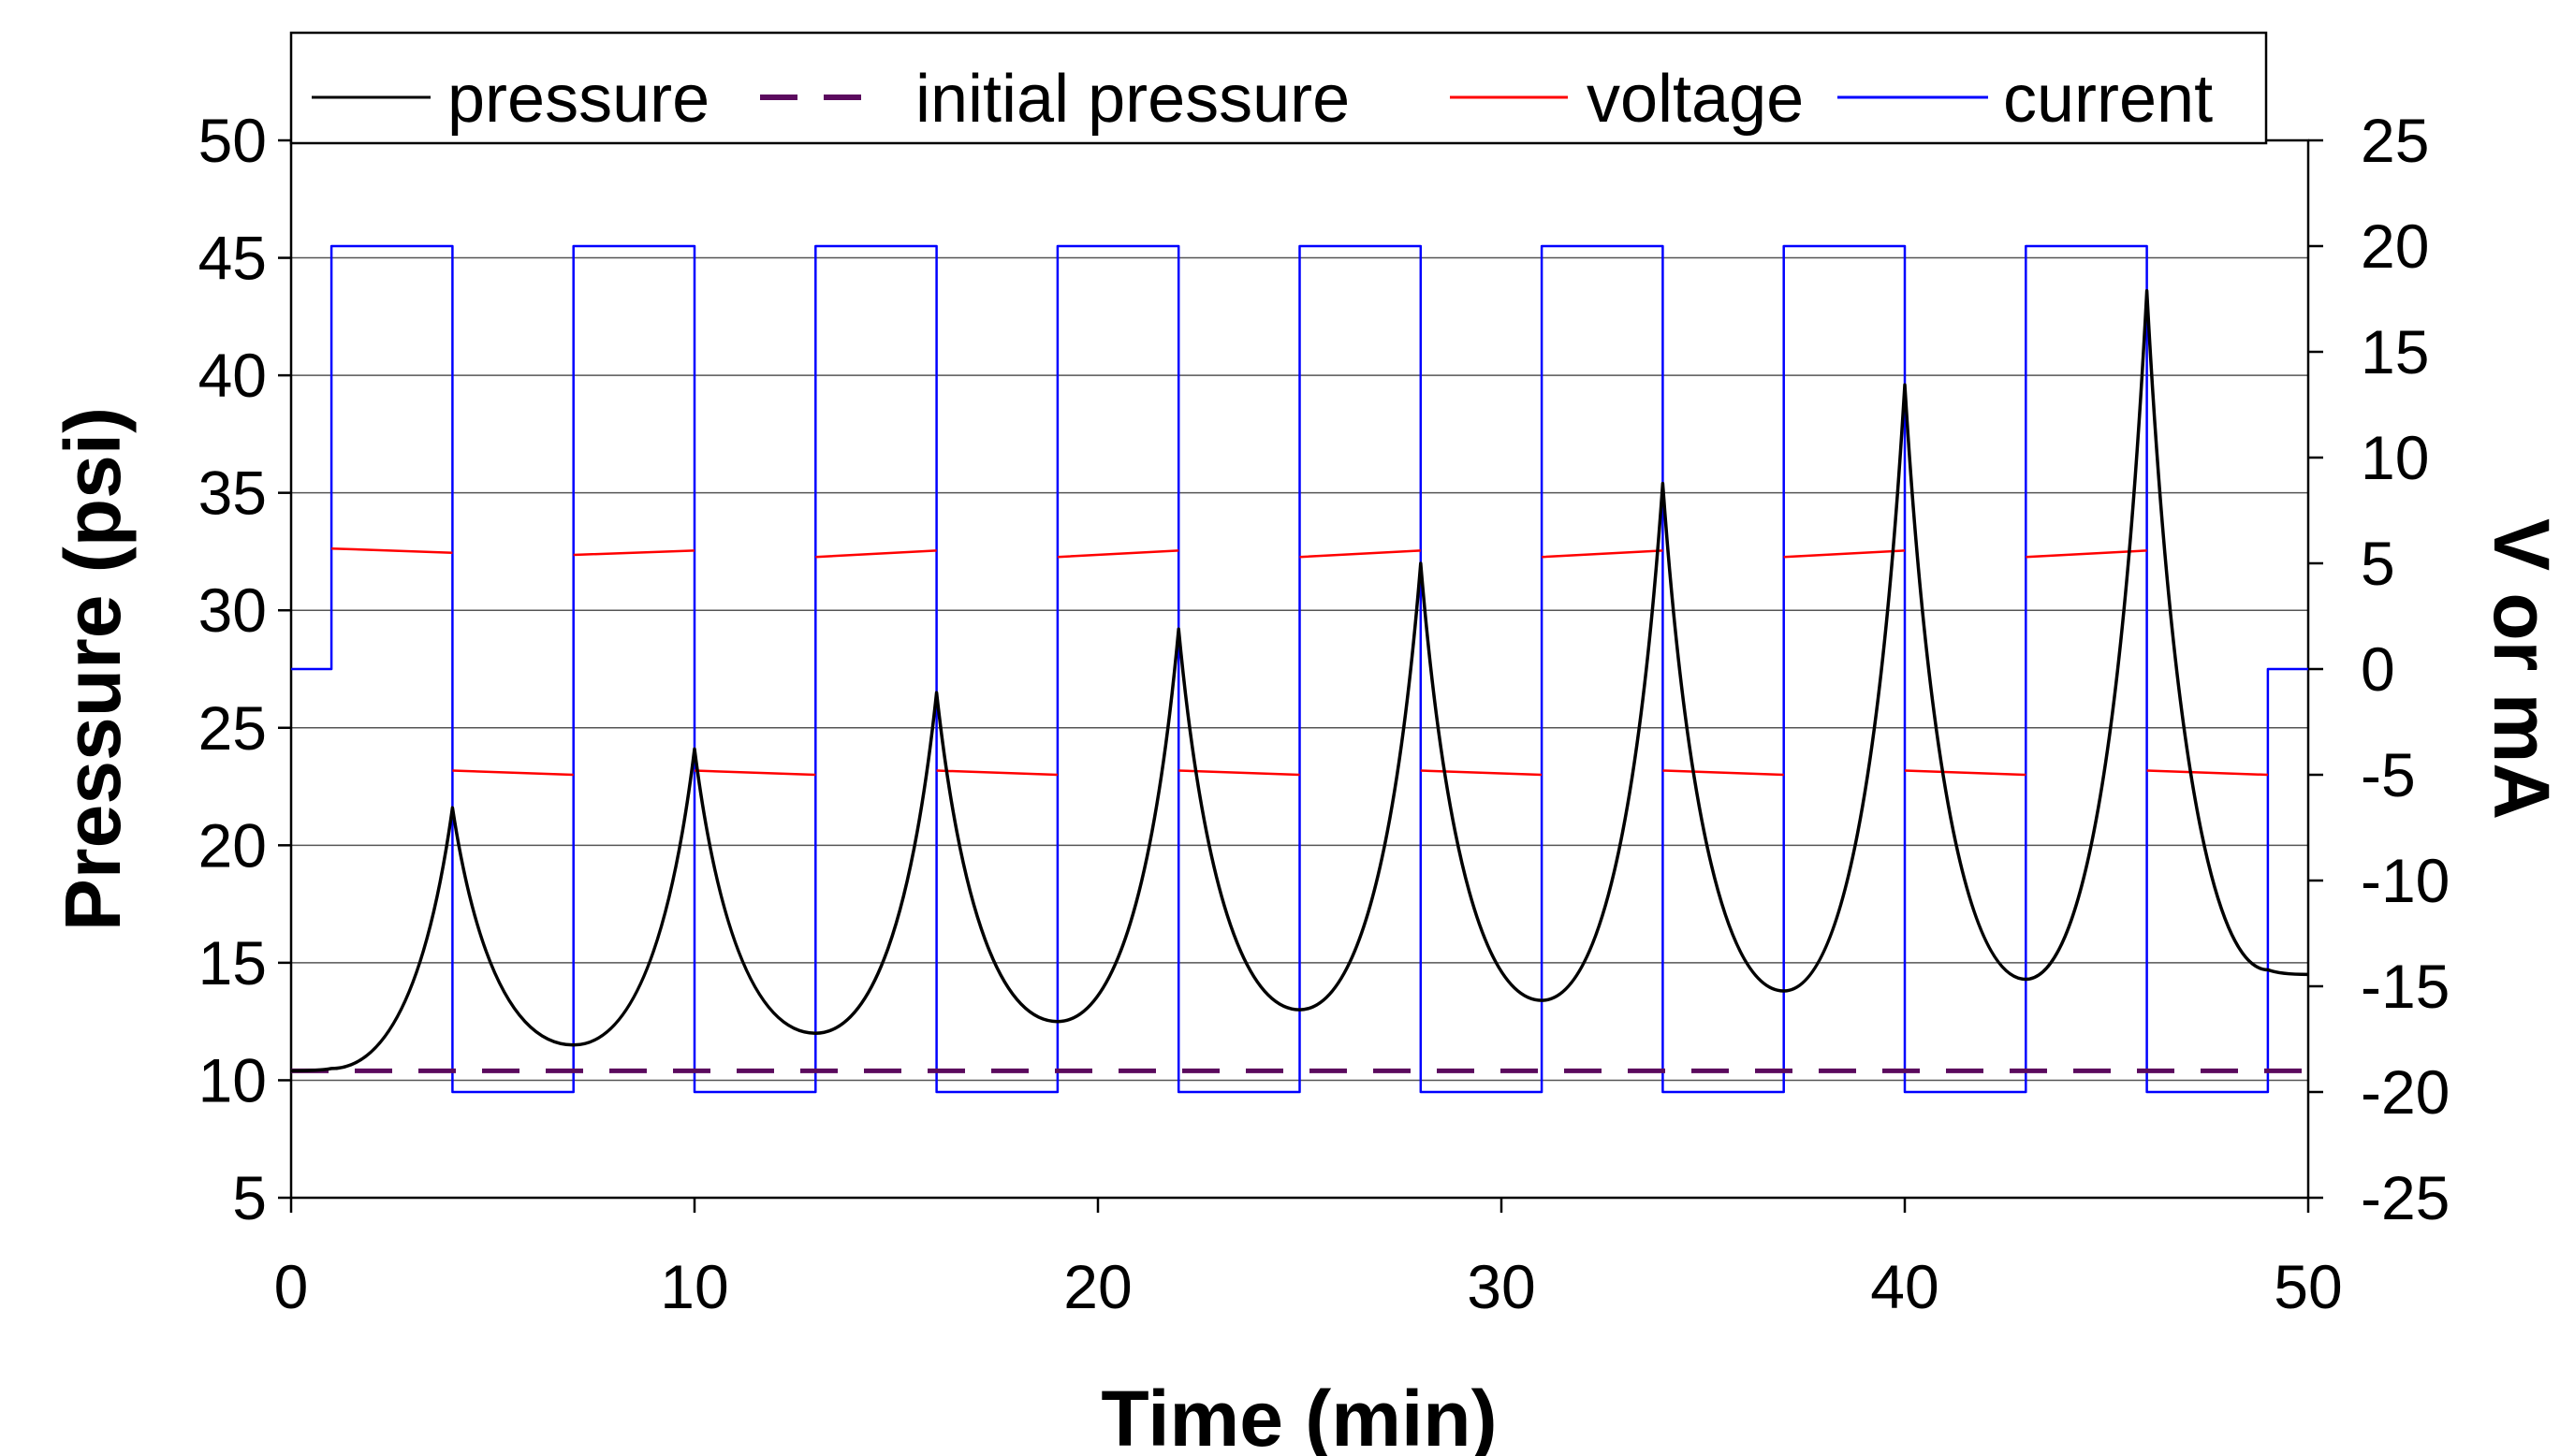  I want to click on y-tick-label: 5, so click(249, 1197).